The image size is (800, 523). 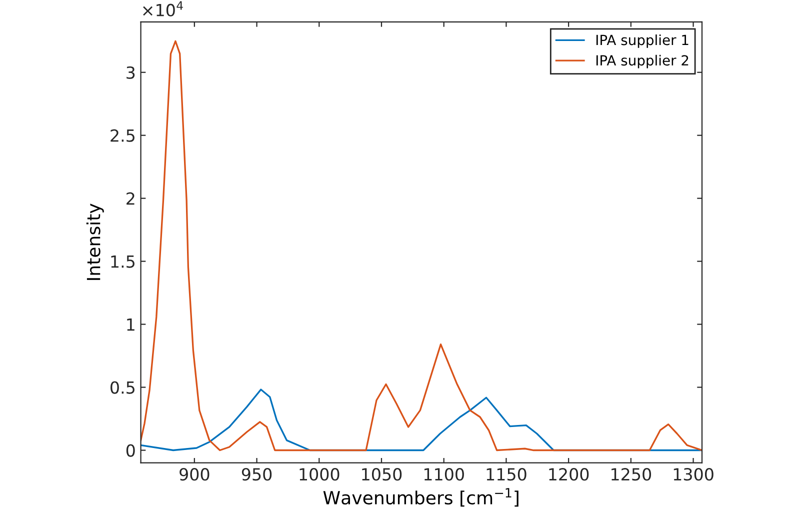 I want to click on y-tick-label: 1.5, so click(x=122, y=261).